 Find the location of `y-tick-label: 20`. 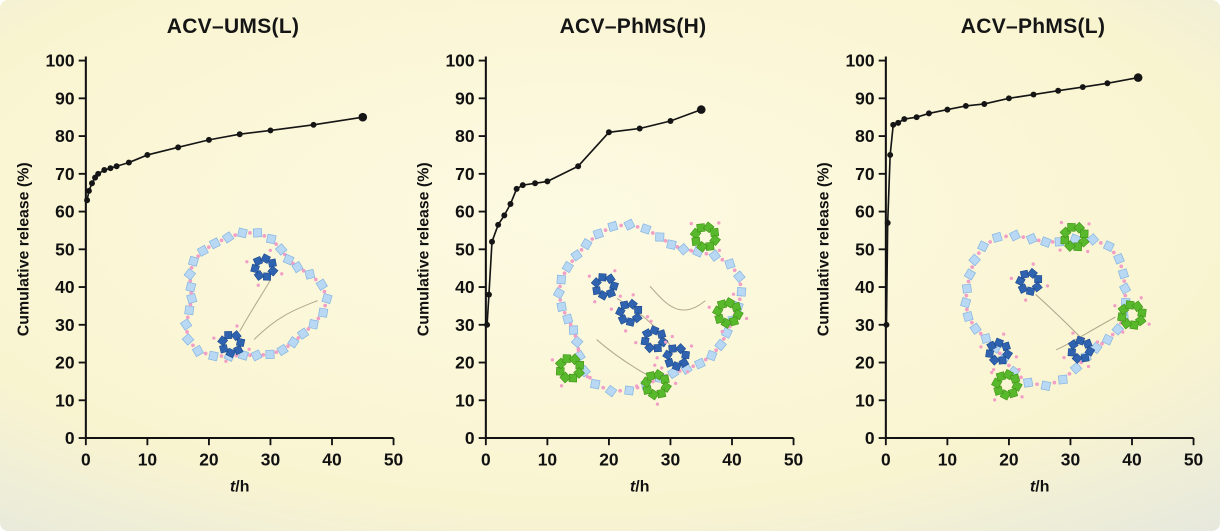

y-tick-label: 20 is located at coordinates (64, 363).